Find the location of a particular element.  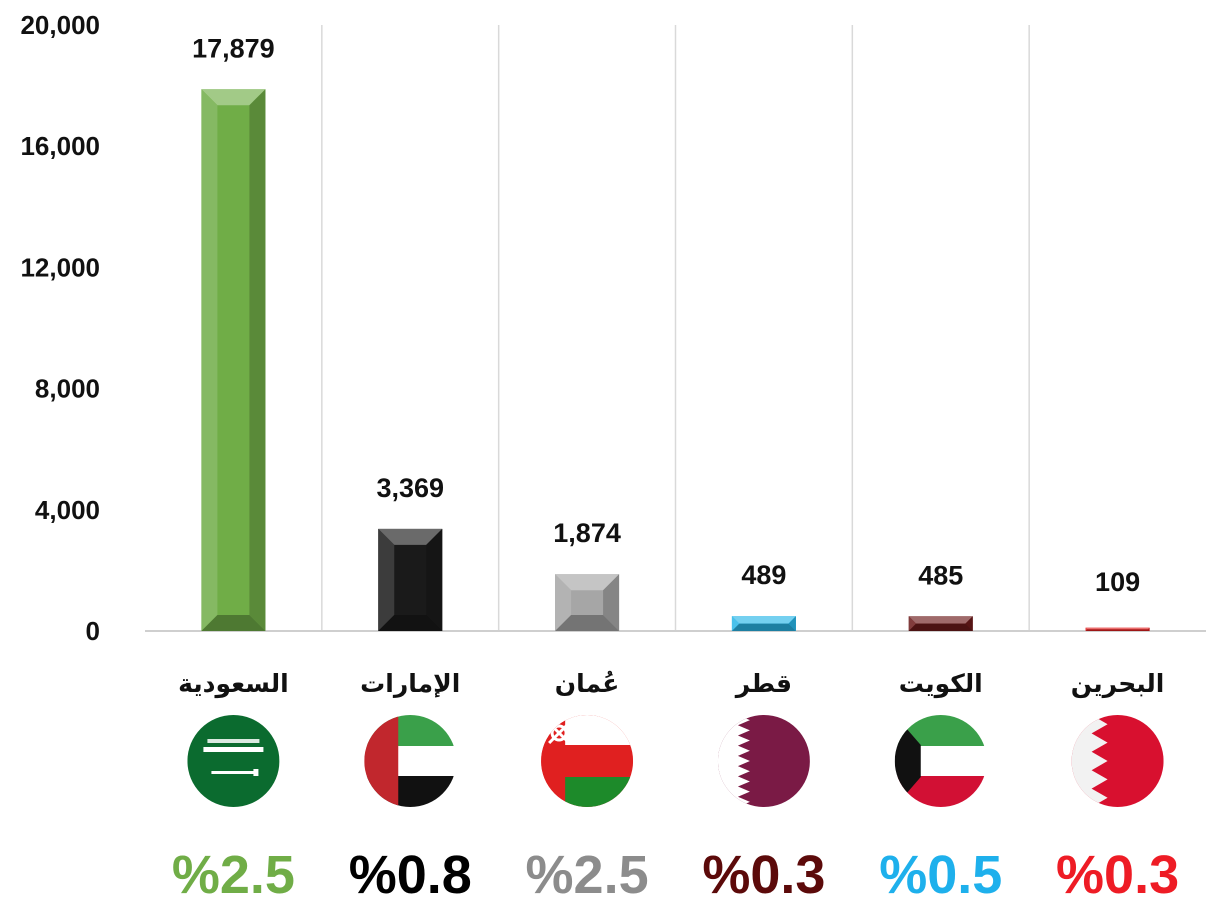

category-labels-layer: السعودية الإمارات عُمان قطر الكويت البحرين is located at coordinates (671, 684).